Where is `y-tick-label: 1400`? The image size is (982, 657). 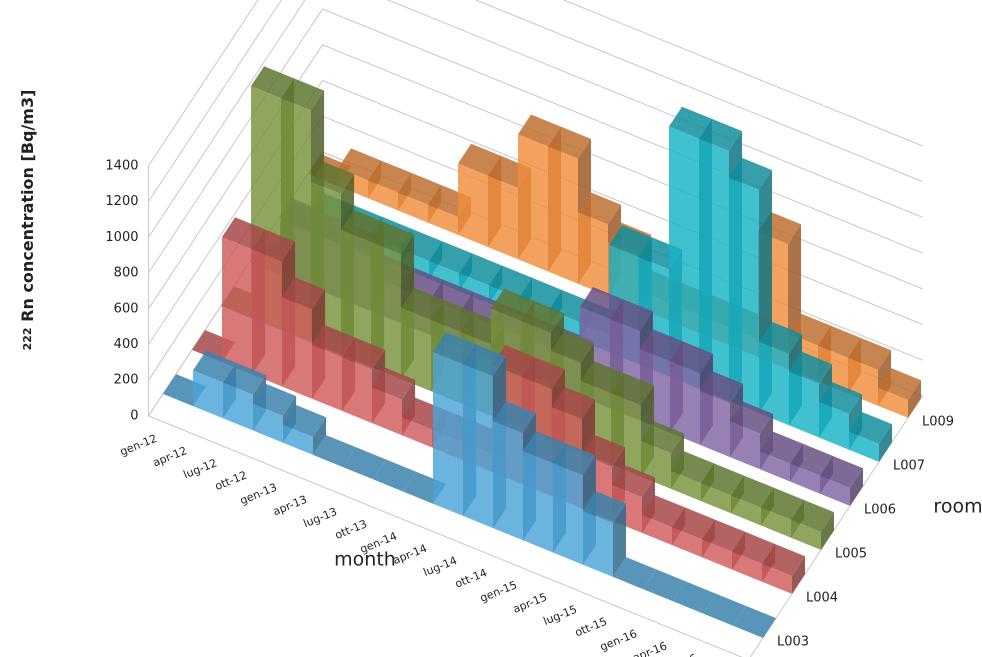
y-tick-label: 1400 is located at coordinates (121, 165).